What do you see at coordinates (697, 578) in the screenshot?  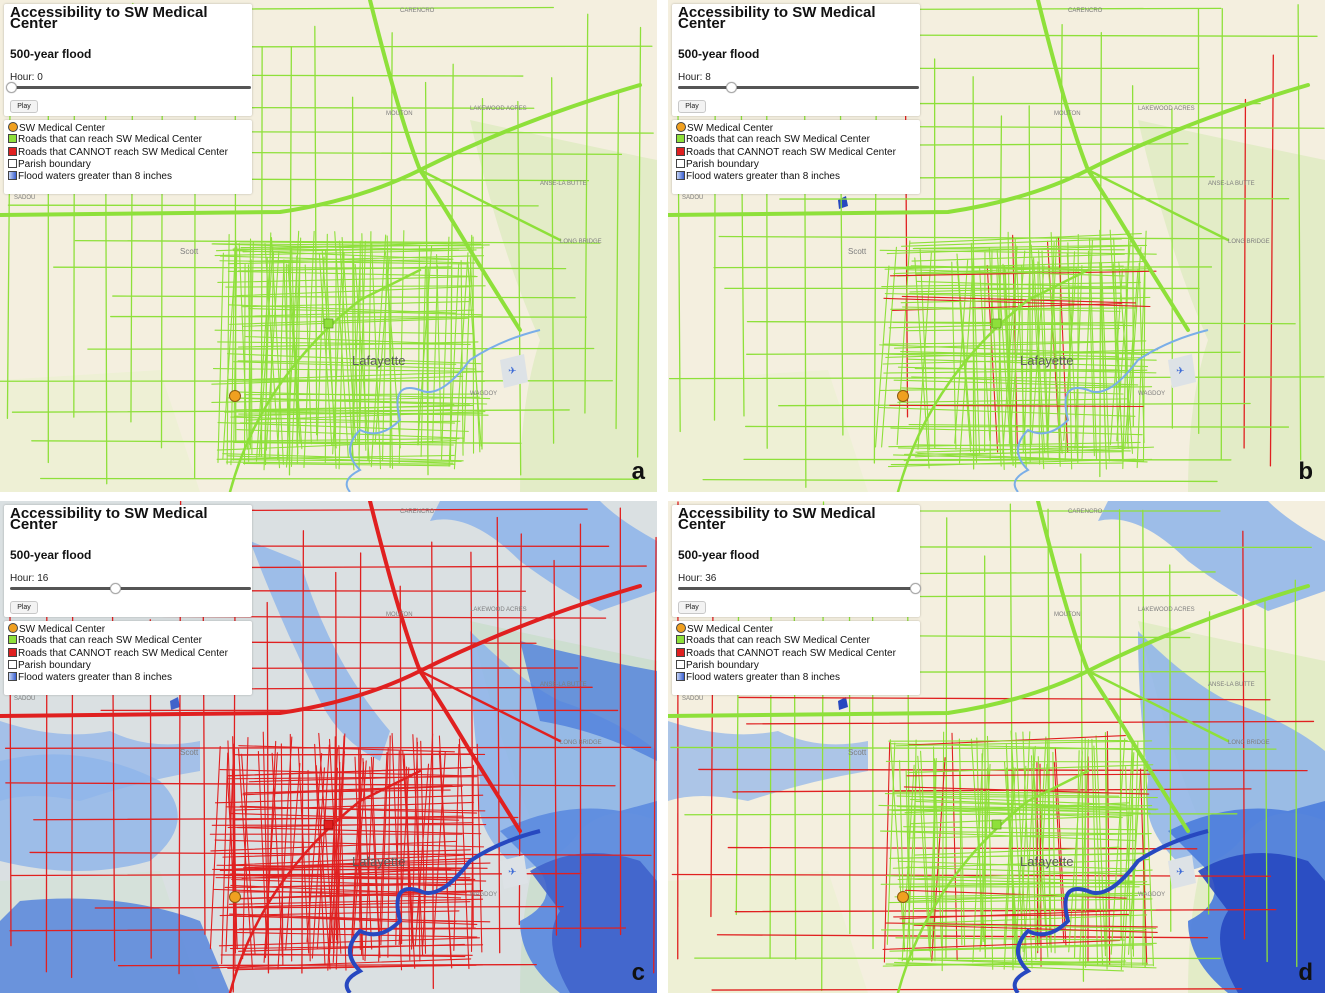 I see `hour-readout: Hour: 36` at bounding box center [697, 578].